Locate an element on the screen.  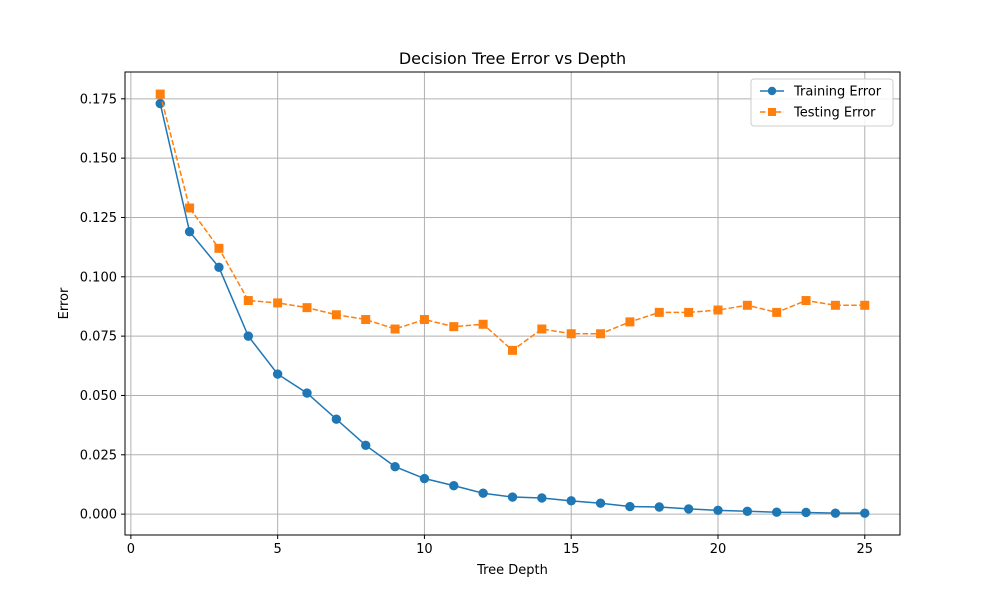
legend-box is located at coordinates (822, 102).